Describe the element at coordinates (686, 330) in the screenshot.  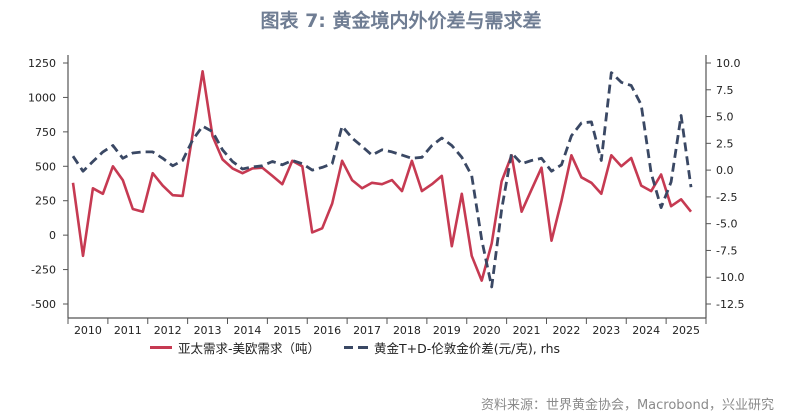
I see `x-tick-label: 2025` at that location.